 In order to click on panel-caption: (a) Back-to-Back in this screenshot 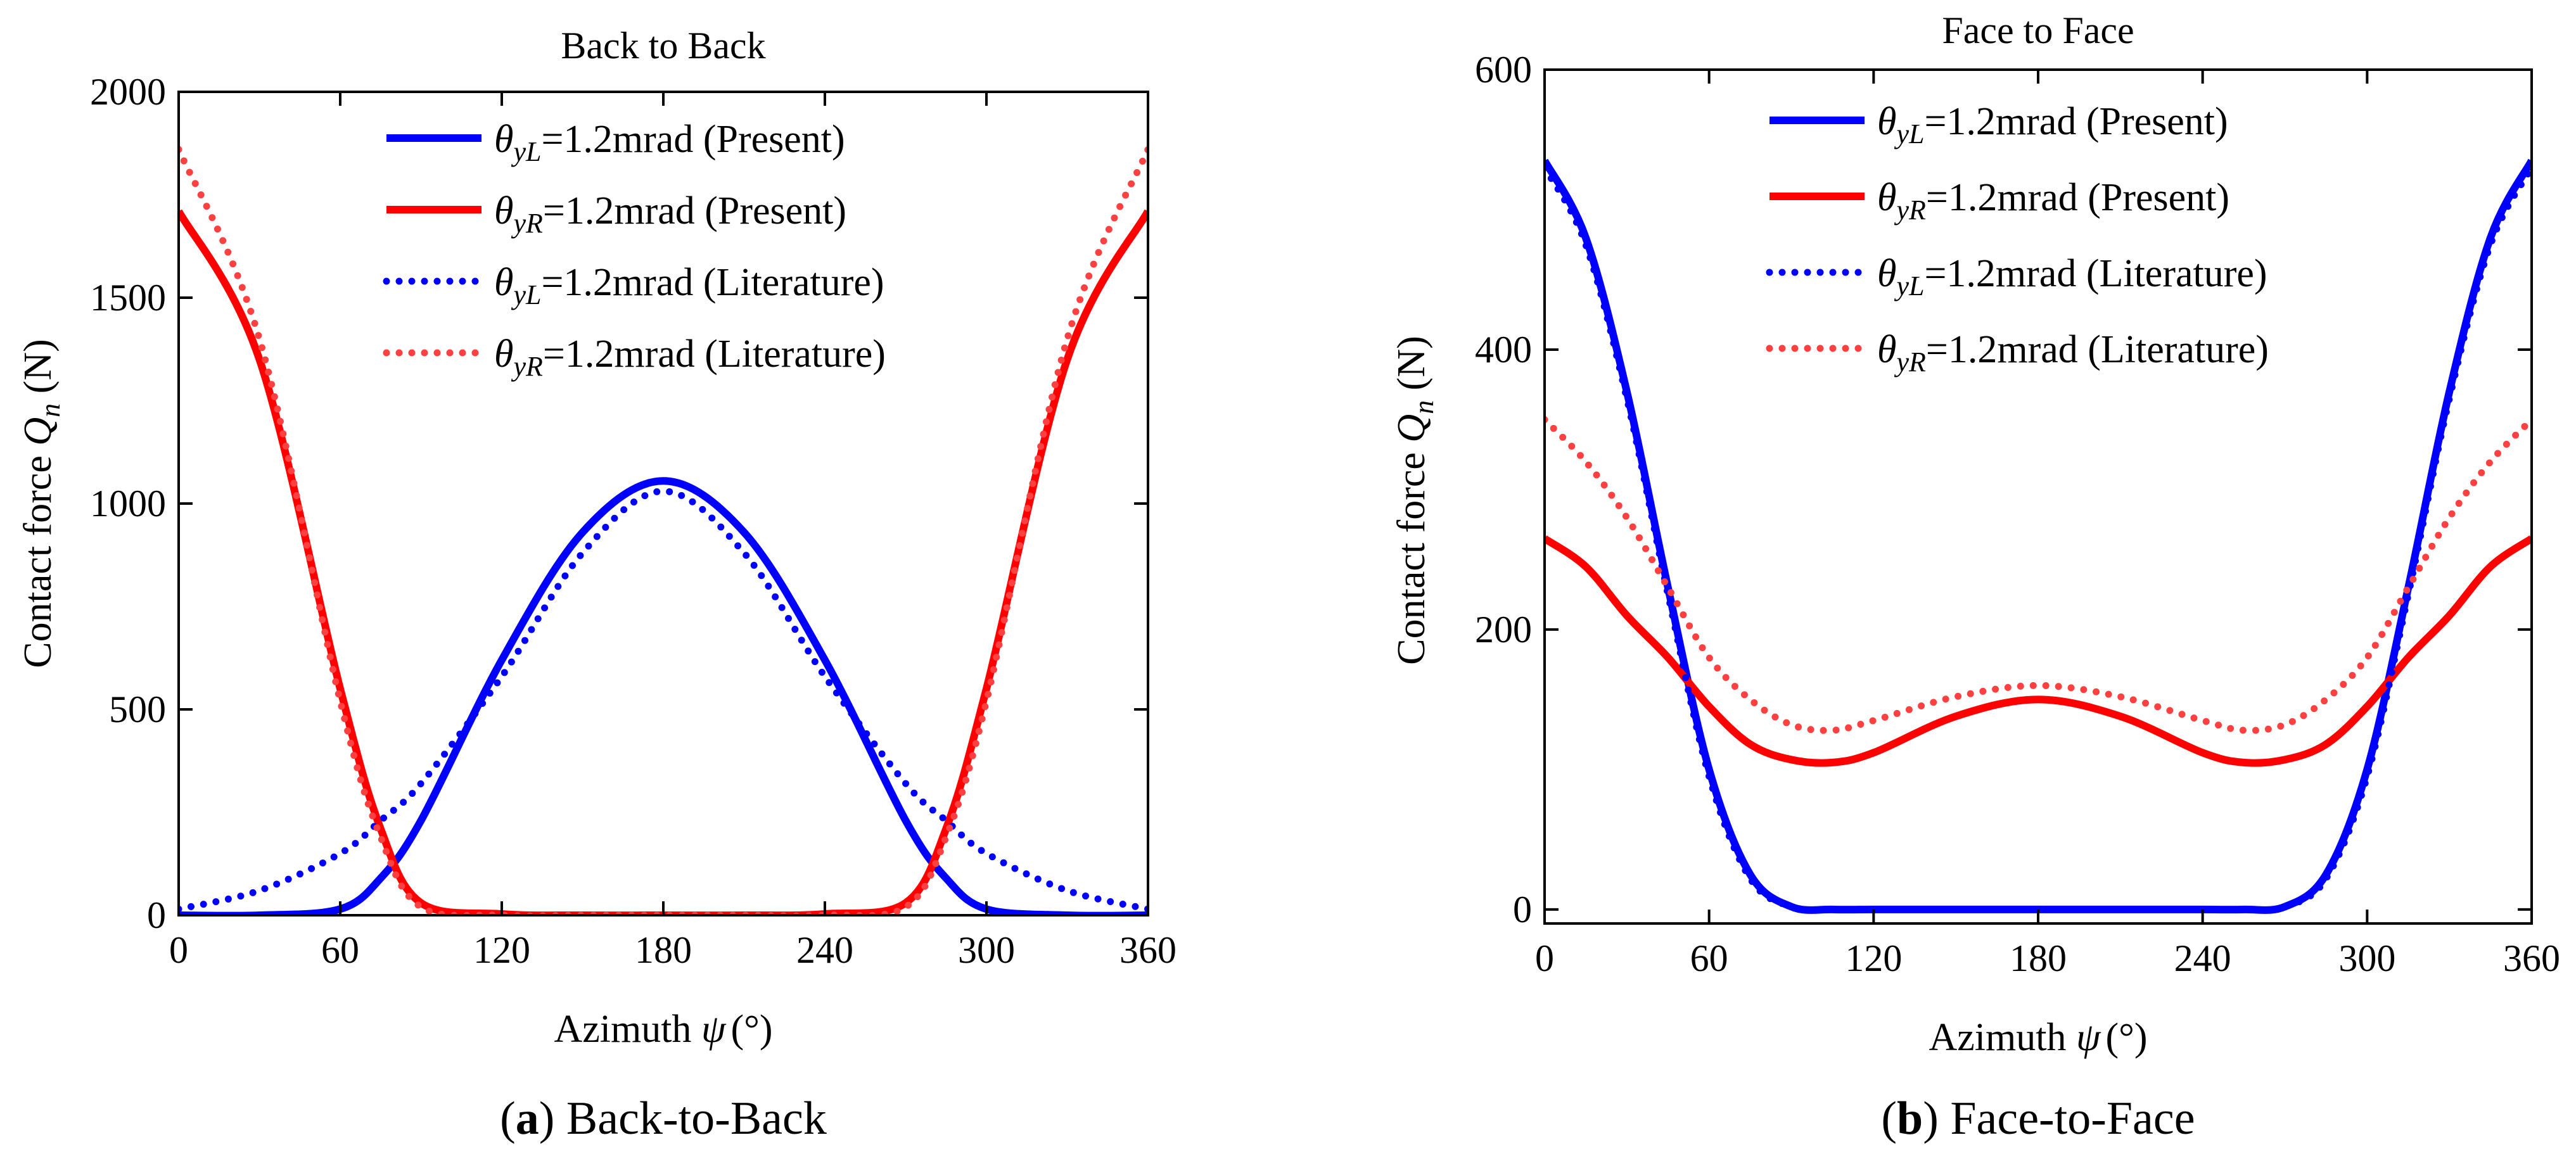, I will do `click(663, 1119)`.